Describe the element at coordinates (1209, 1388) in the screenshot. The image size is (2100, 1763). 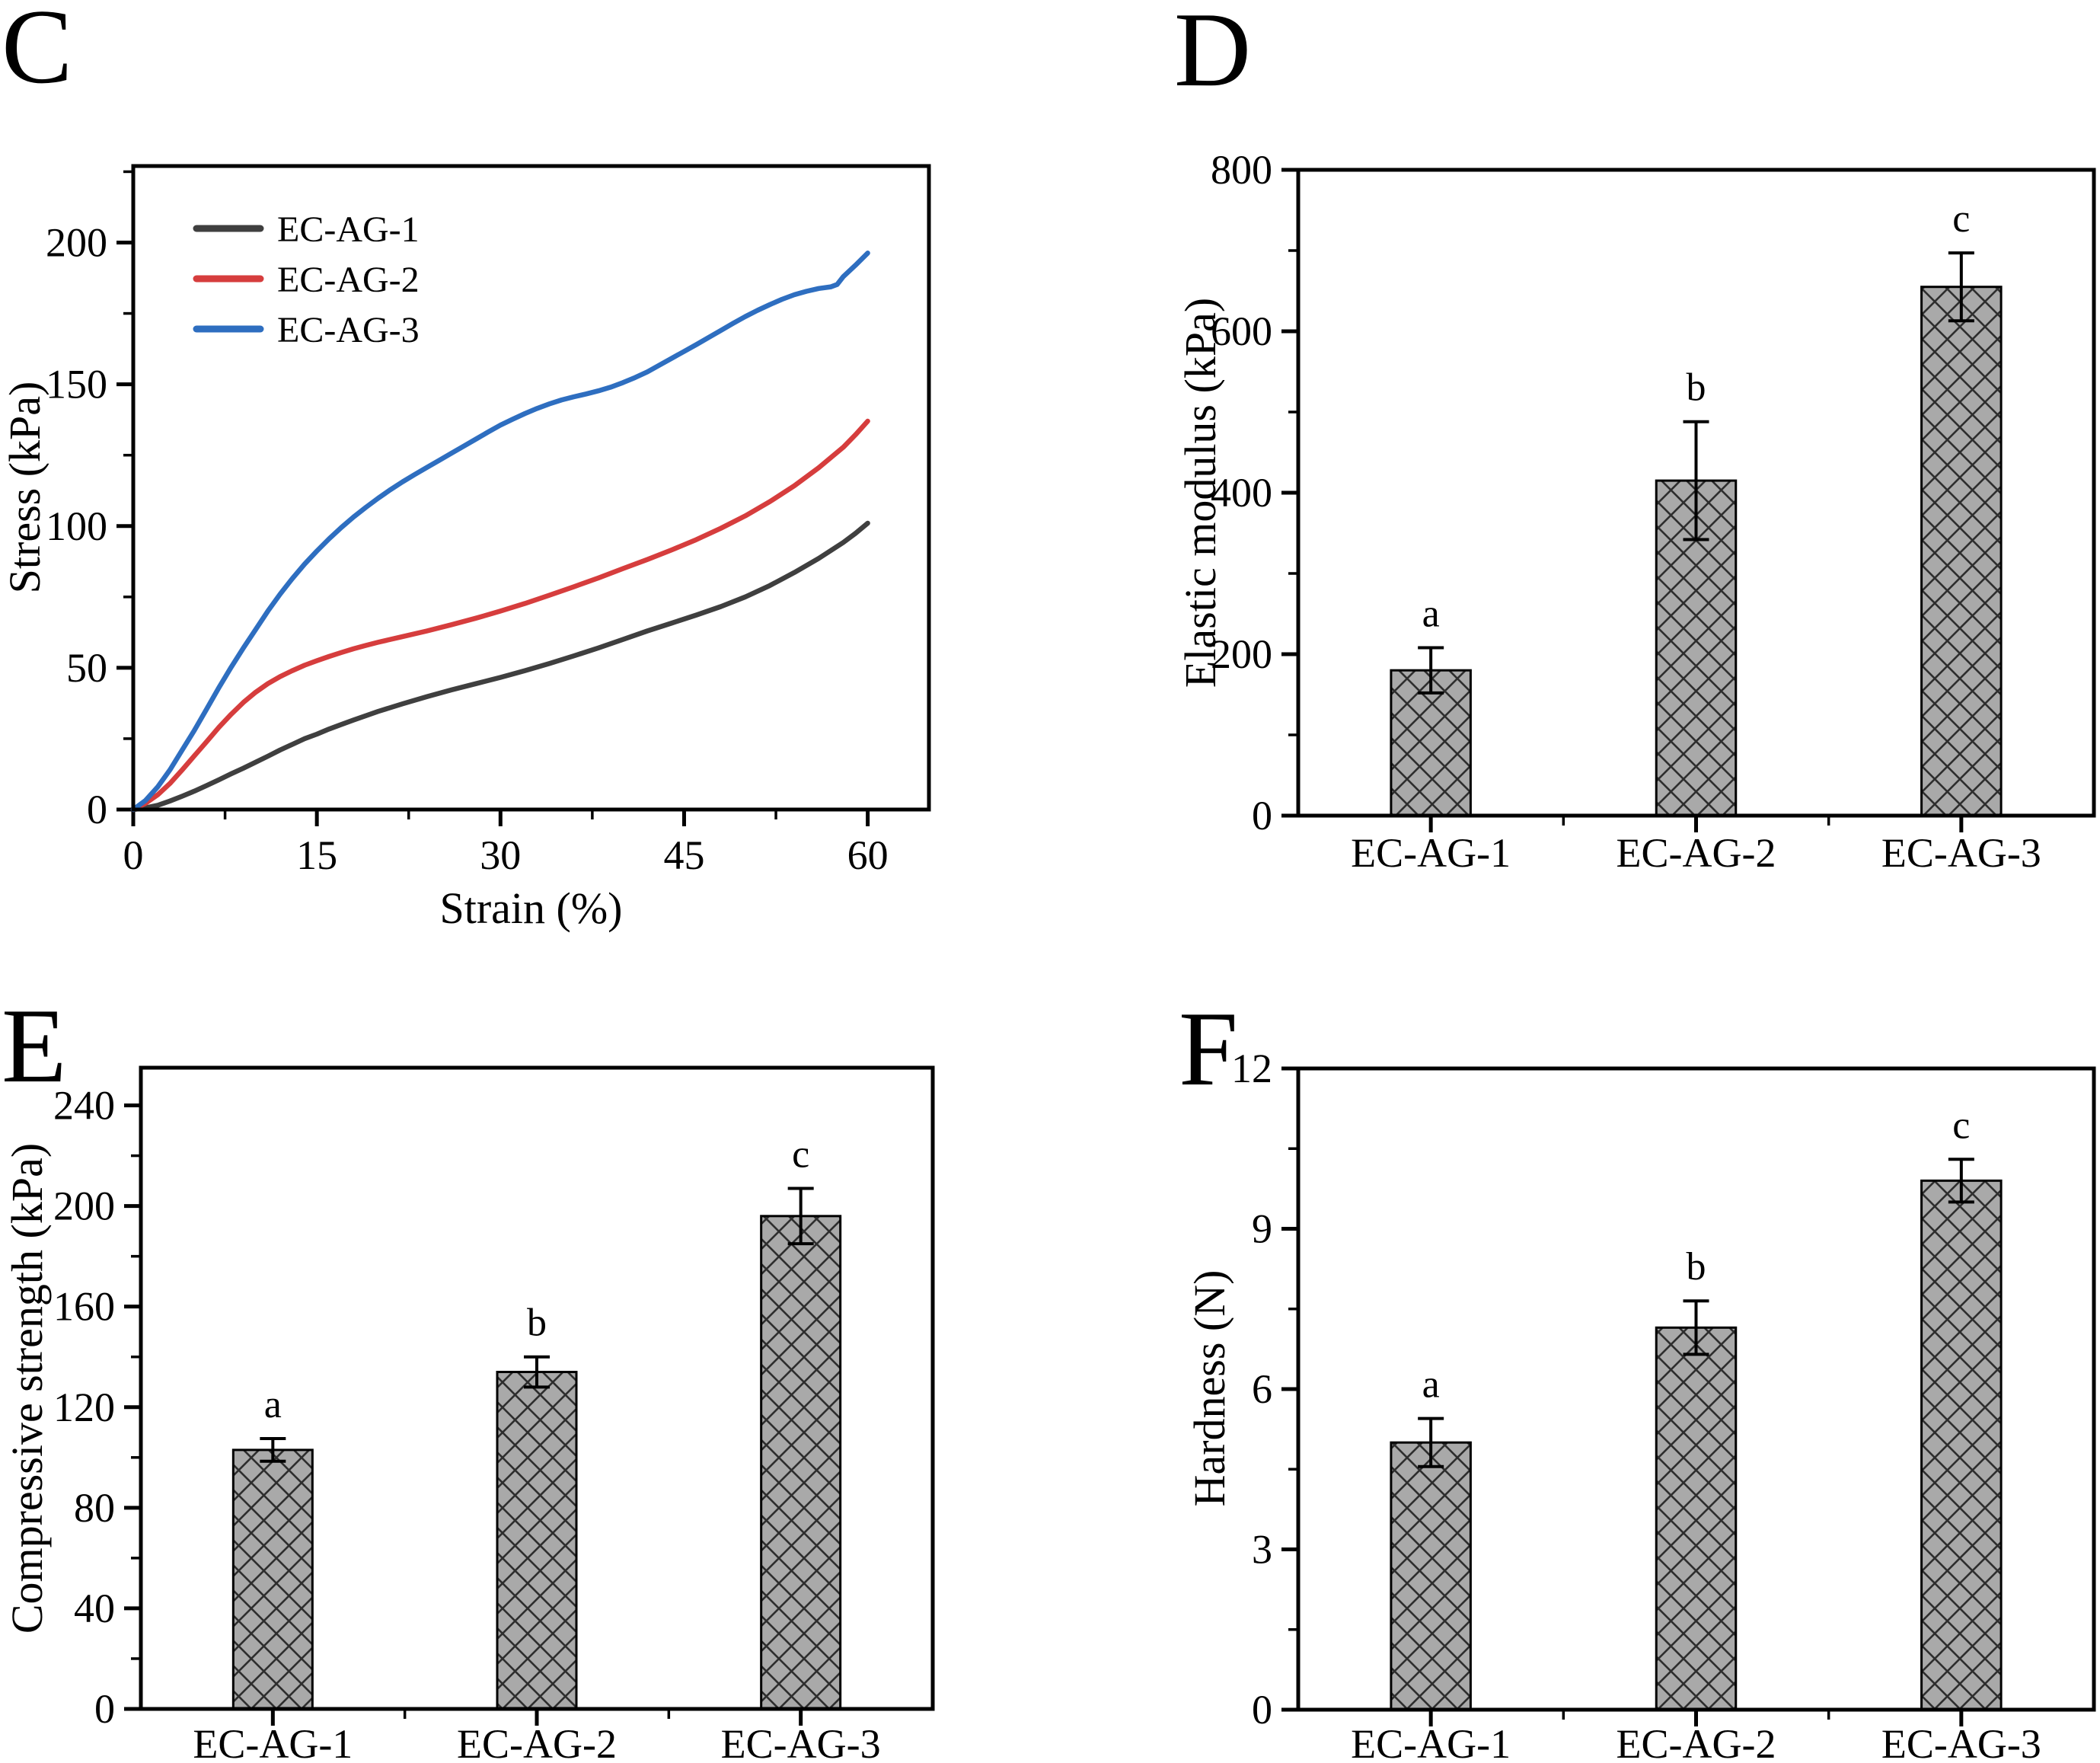
I see `y-axis-title: Hardness (N)` at that location.